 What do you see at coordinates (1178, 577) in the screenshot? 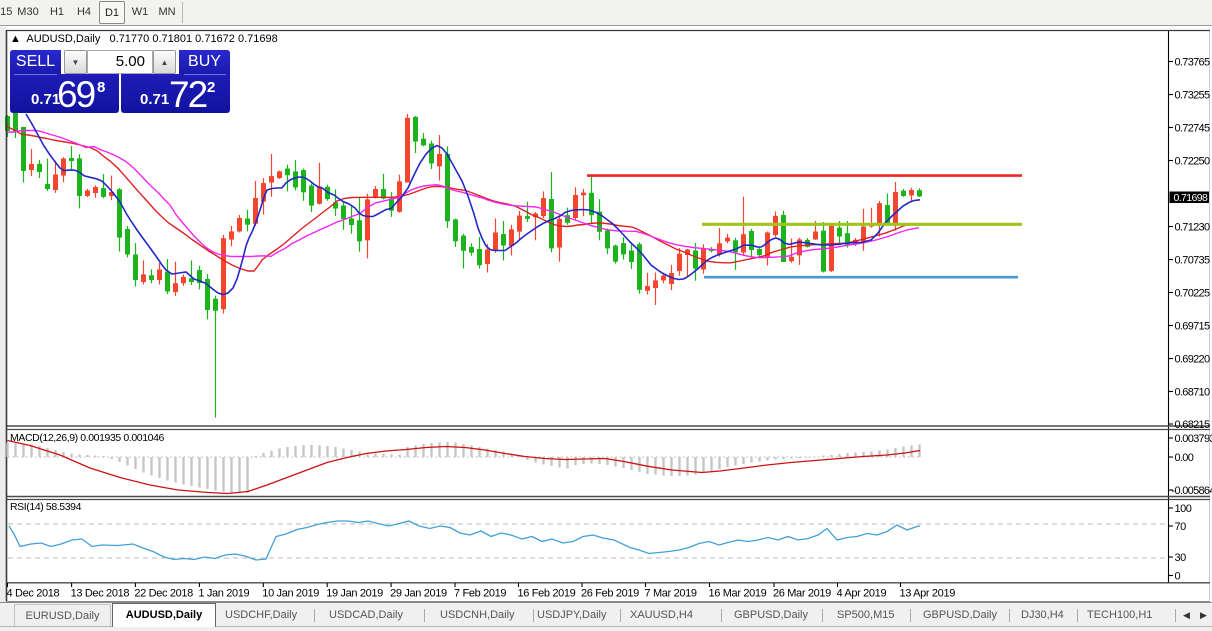
I see `svg-text: 0` at bounding box center [1178, 577].